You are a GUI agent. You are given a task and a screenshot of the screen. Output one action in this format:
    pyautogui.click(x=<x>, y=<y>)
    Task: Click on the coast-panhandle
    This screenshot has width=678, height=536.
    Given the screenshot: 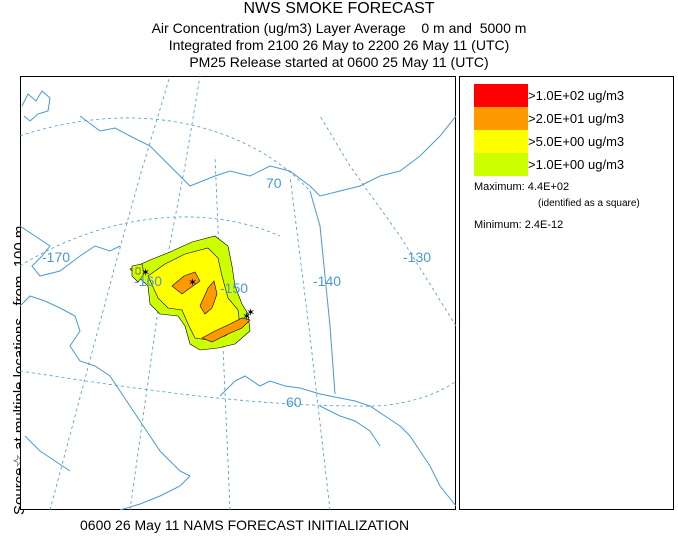 What is the action you would take?
    pyautogui.click(x=350, y=426)
    